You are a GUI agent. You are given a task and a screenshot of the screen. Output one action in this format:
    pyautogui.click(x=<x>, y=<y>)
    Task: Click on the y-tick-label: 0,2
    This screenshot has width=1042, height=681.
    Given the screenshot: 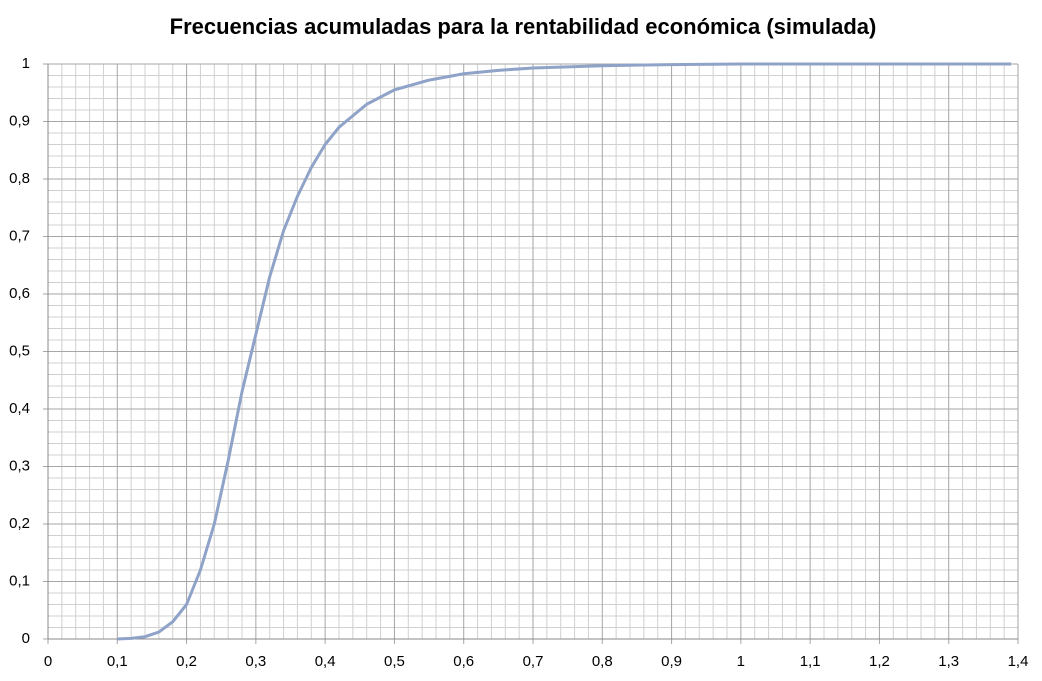 What is the action you would take?
    pyautogui.click(x=19, y=523)
    